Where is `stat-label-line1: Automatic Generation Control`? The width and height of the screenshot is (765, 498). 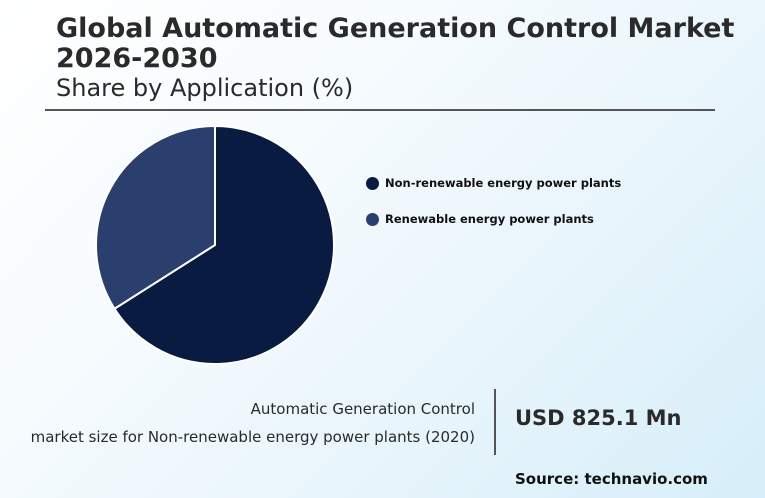
stat-label-line1: Automatic Generation Control is located at coordinates (362, 409).